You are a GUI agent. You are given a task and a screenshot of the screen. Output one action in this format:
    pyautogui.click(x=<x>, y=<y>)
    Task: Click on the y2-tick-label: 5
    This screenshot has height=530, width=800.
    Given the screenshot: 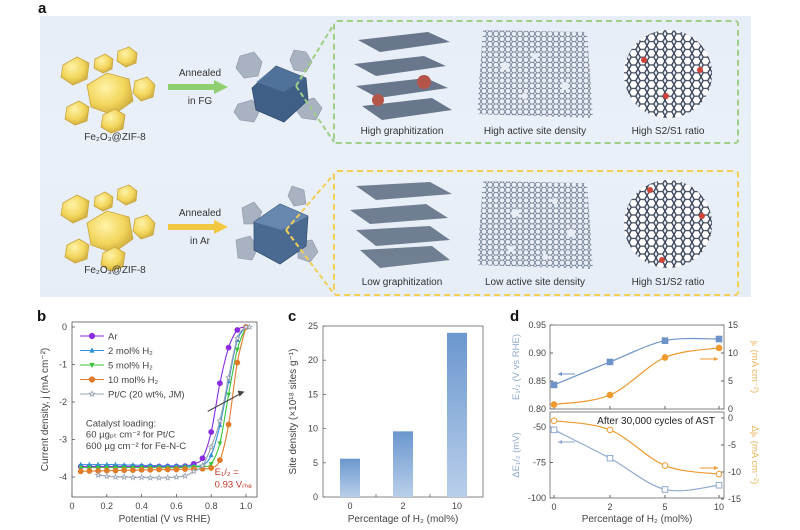 What is the action you would take?
    pyautogui.click(x=730, y=381)
    